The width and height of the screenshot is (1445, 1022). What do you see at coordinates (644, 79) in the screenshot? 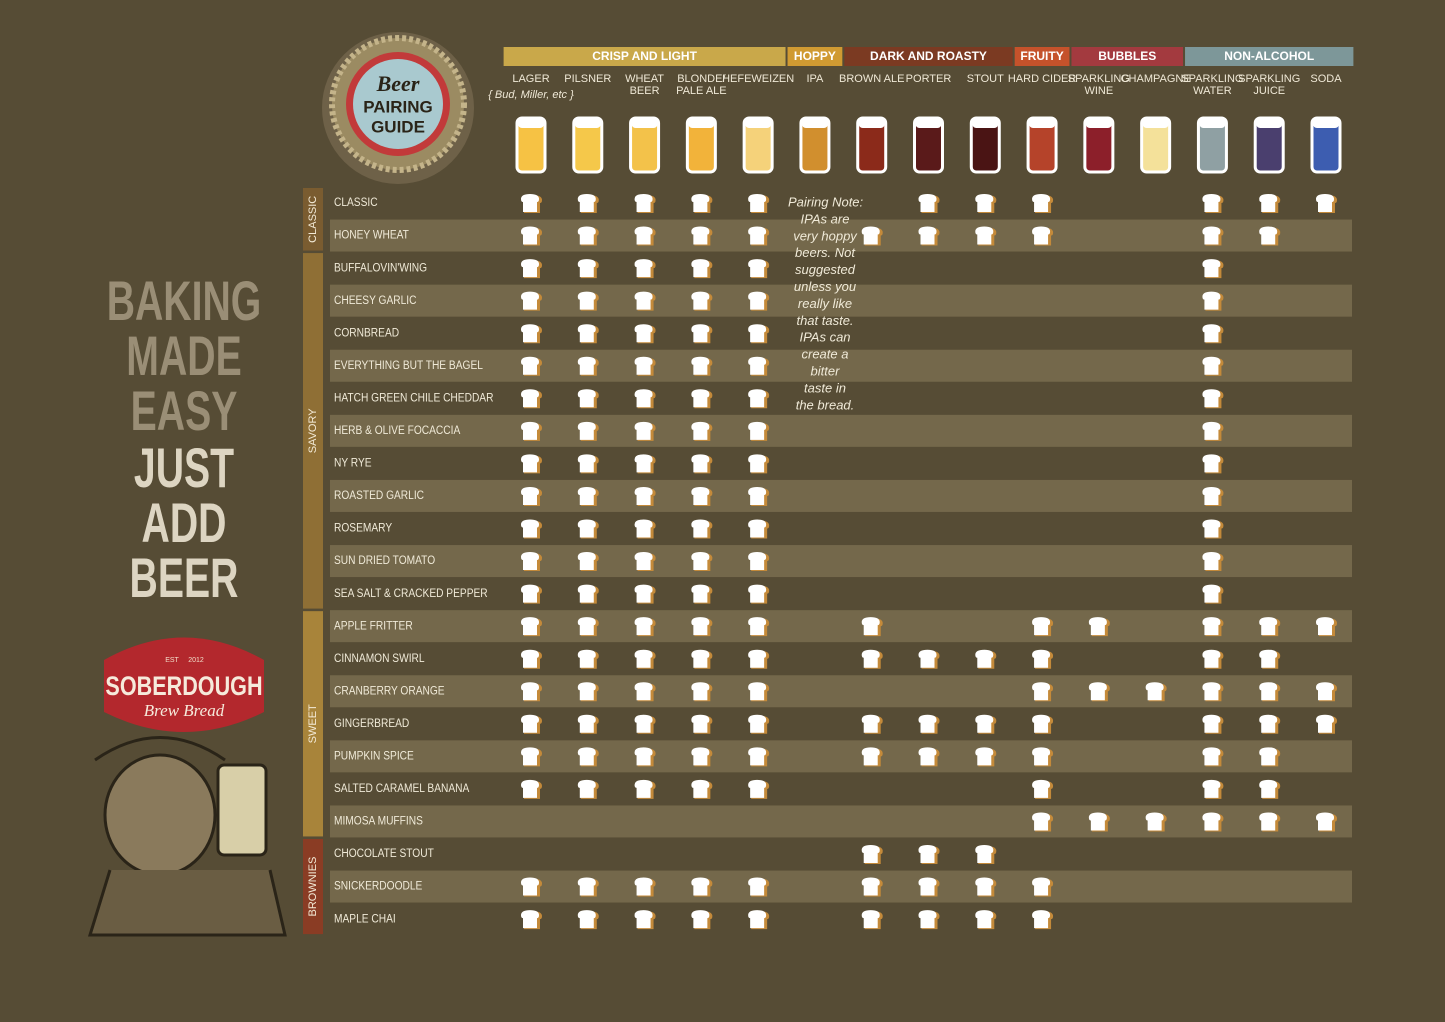
I see `column-label: WHEAT` at bounding box center [644, 79].